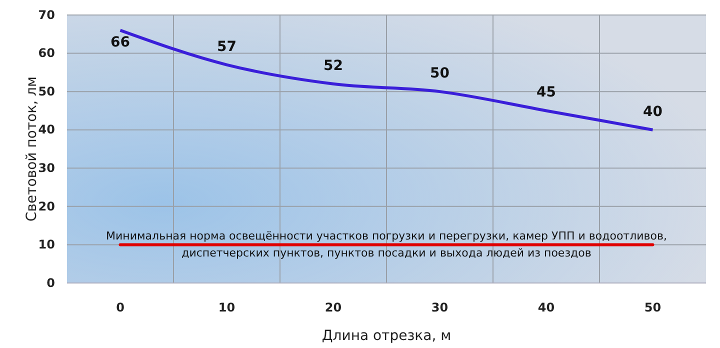 The image size is (720, 348). Describe the element at coordinates (46, 245) in the screenshot. I see `y-tick-label: 10` at that location.